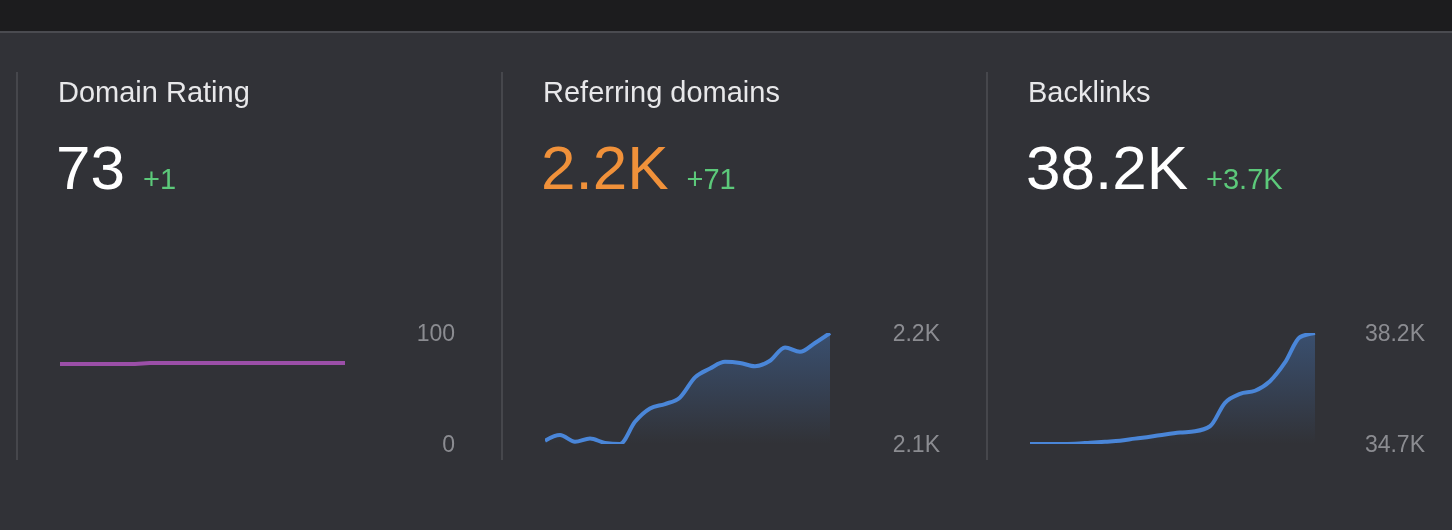  I want to click on y-tick-label: 0, so click(448, 444).